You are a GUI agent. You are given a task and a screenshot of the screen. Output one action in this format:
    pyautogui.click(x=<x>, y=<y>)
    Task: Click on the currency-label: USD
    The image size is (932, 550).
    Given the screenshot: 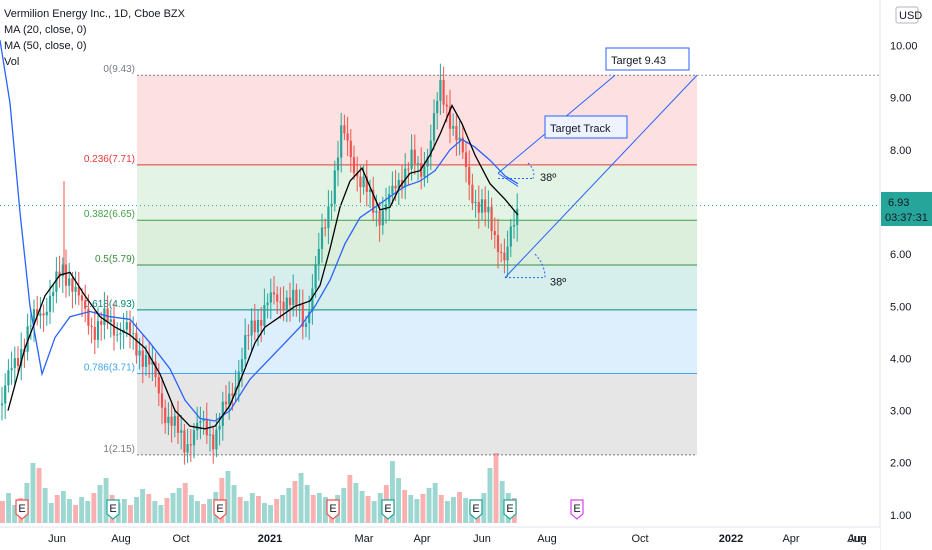 What is the action you would take?
    pyautogui.click(x=910, y=16)
    